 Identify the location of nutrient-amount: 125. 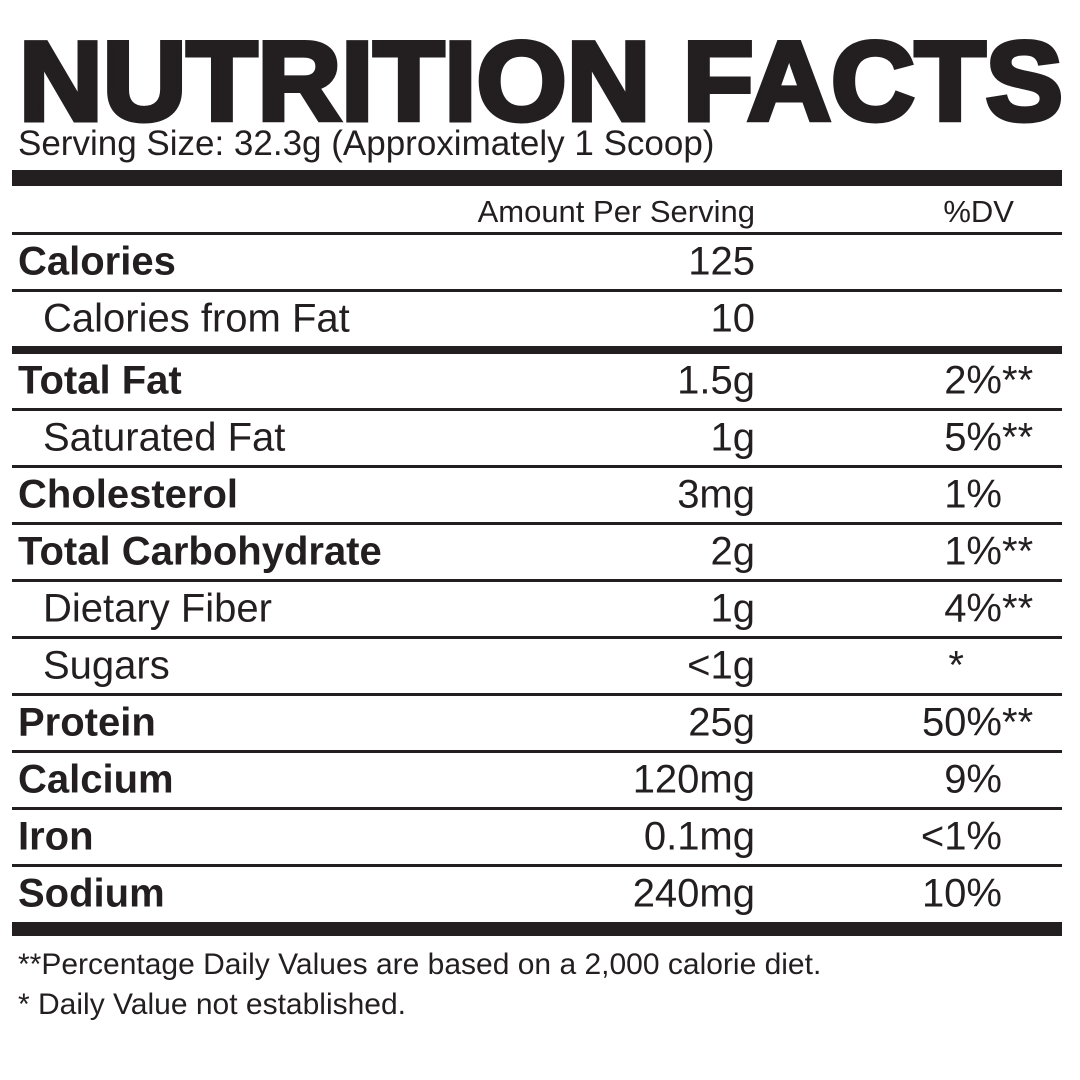
(721, 261).